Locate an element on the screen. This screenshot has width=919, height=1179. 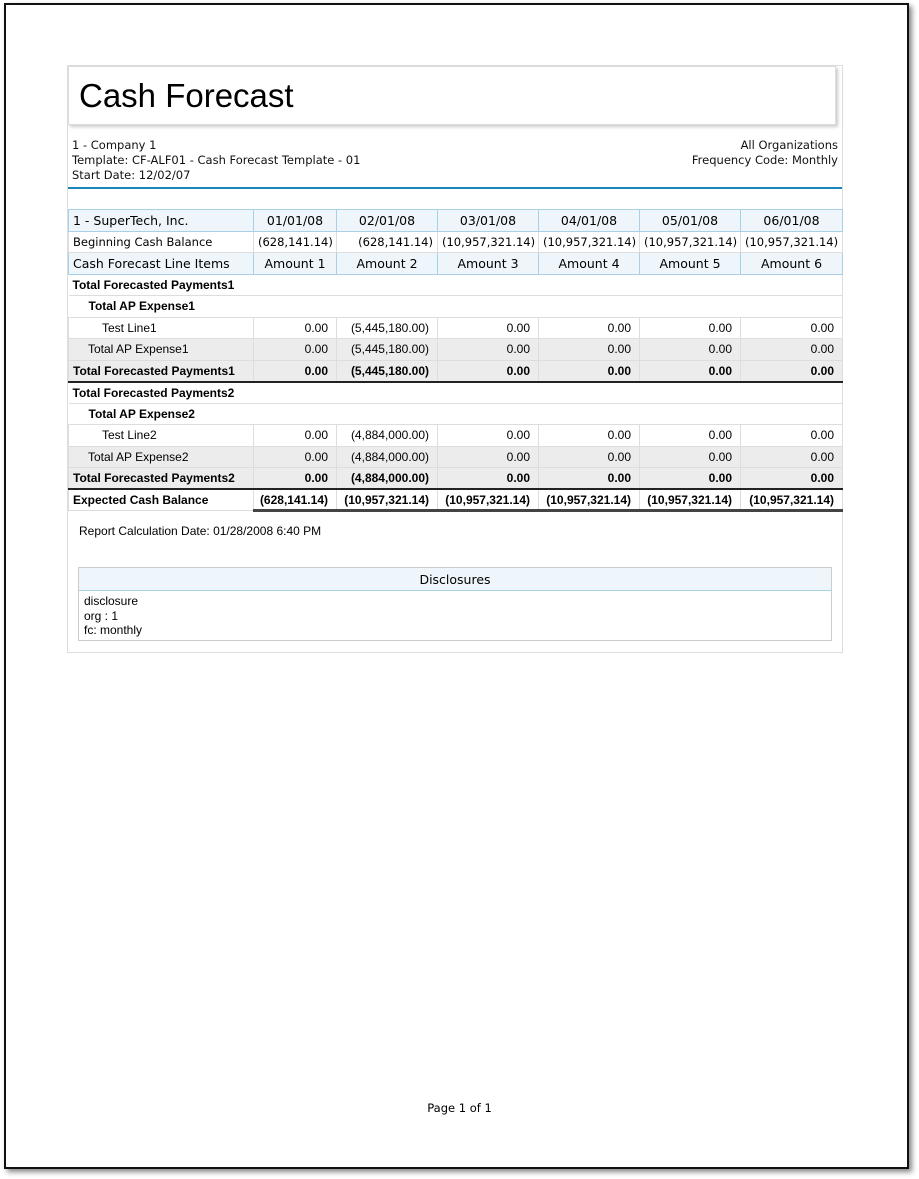
cell-value: 06/01/08 is located at coordinates (791, 220).